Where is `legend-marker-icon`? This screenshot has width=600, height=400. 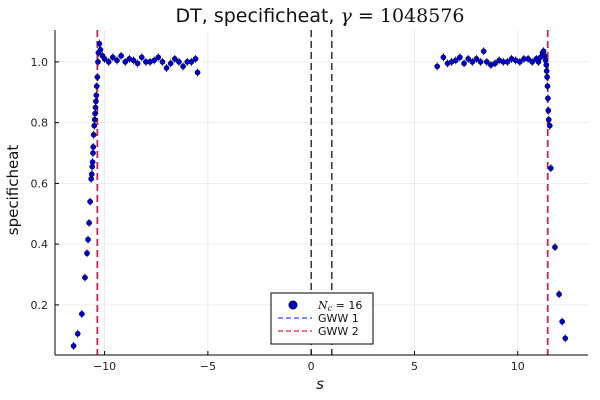
legend-marker-icon is located at coordinates (293, 305).